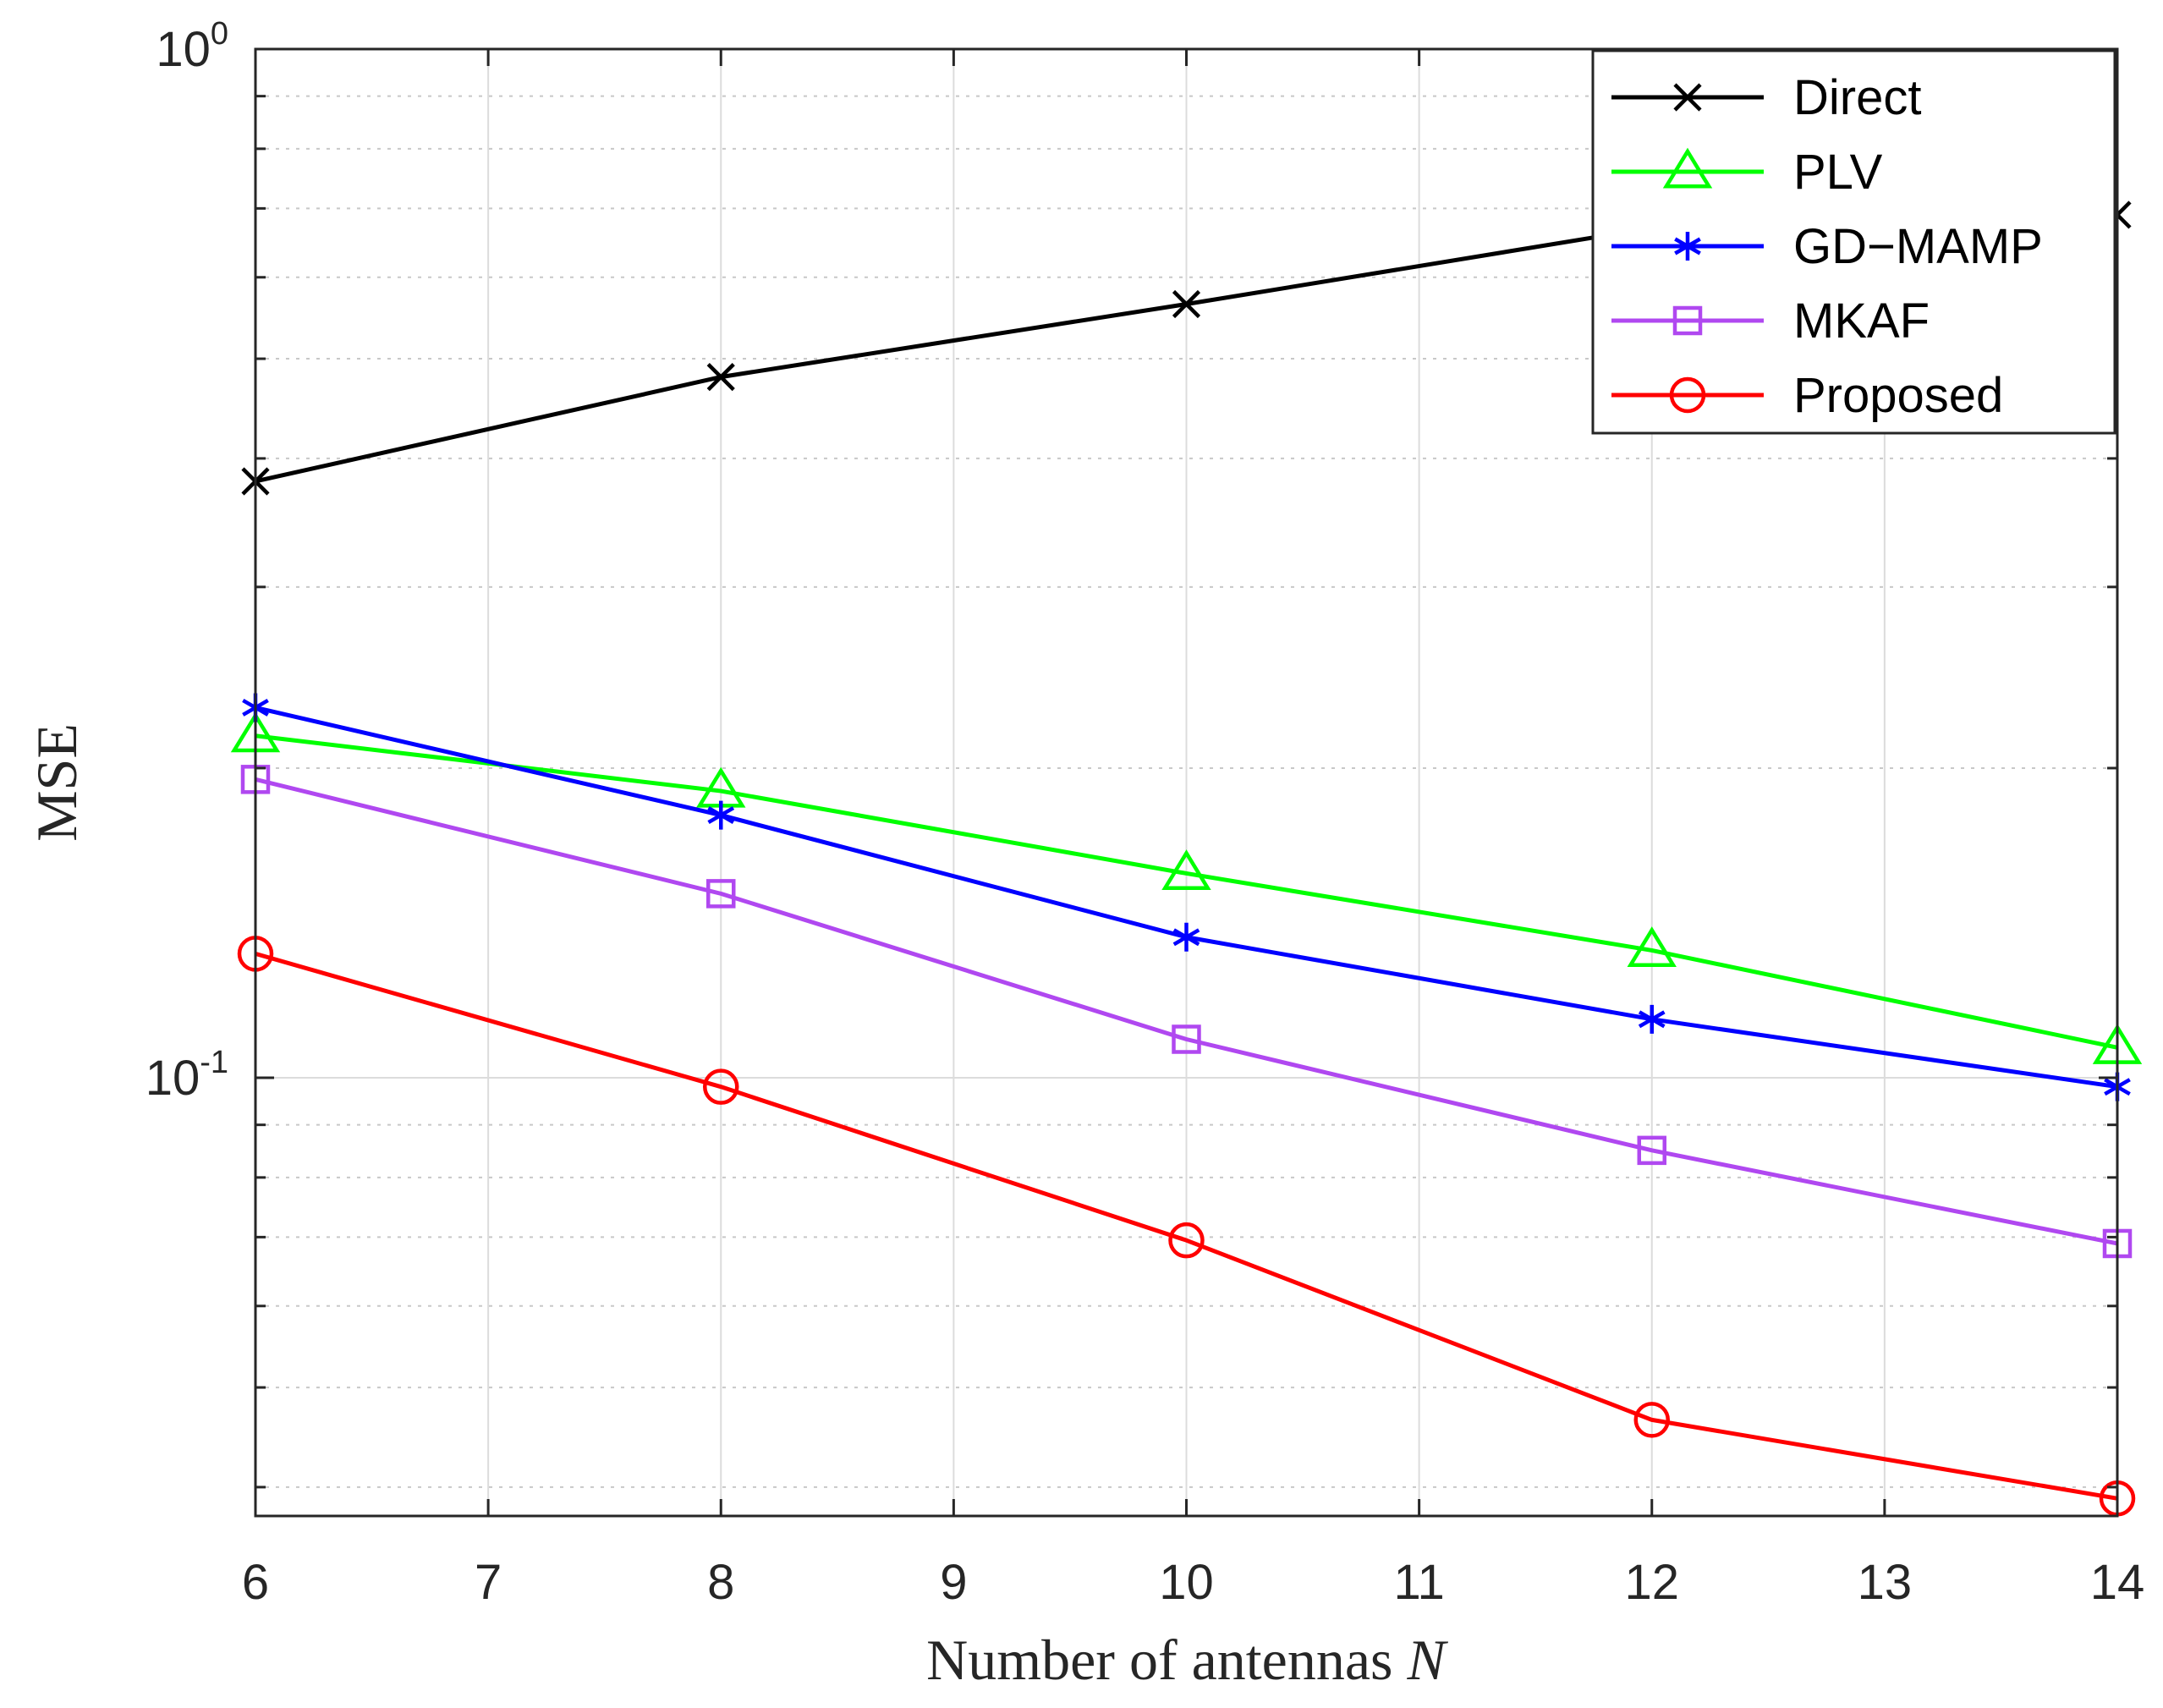  I want to click on y-tick-label: 10⁰, so click(192, 46).